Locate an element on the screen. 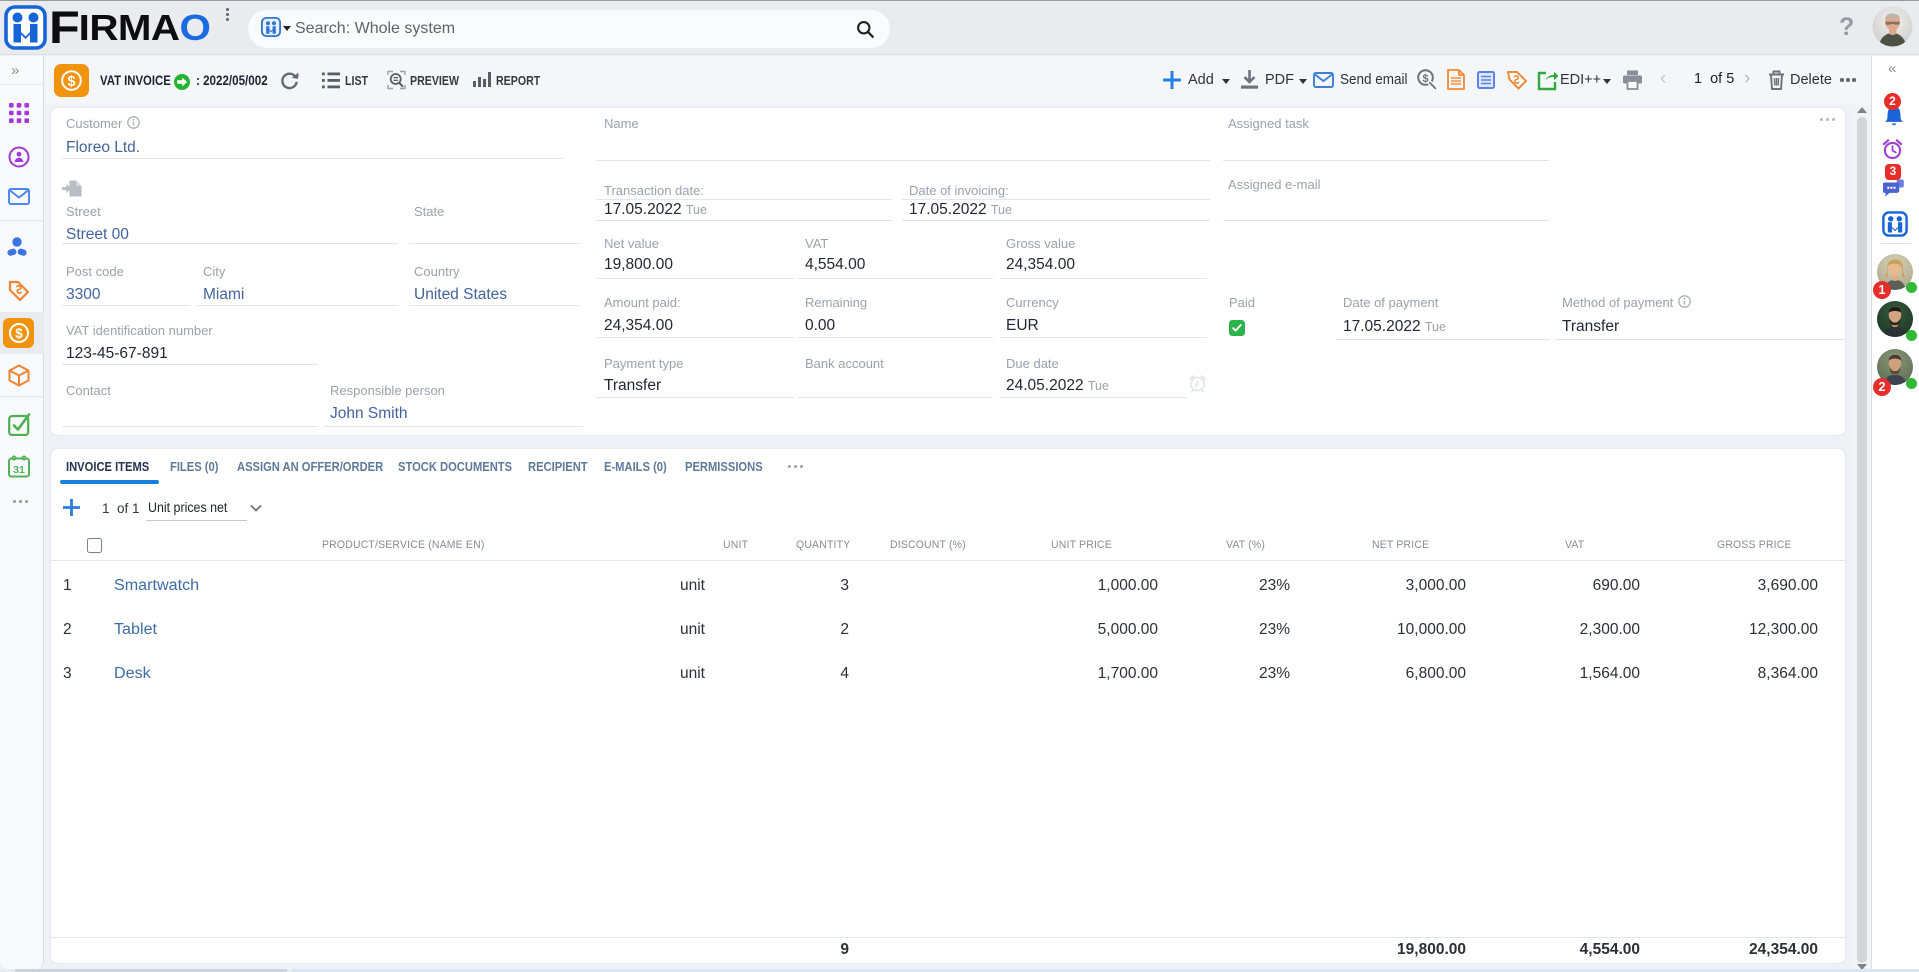 This screenshot has height=972, width=1919. svg-text: 31 is located at coordinates (19, 470).